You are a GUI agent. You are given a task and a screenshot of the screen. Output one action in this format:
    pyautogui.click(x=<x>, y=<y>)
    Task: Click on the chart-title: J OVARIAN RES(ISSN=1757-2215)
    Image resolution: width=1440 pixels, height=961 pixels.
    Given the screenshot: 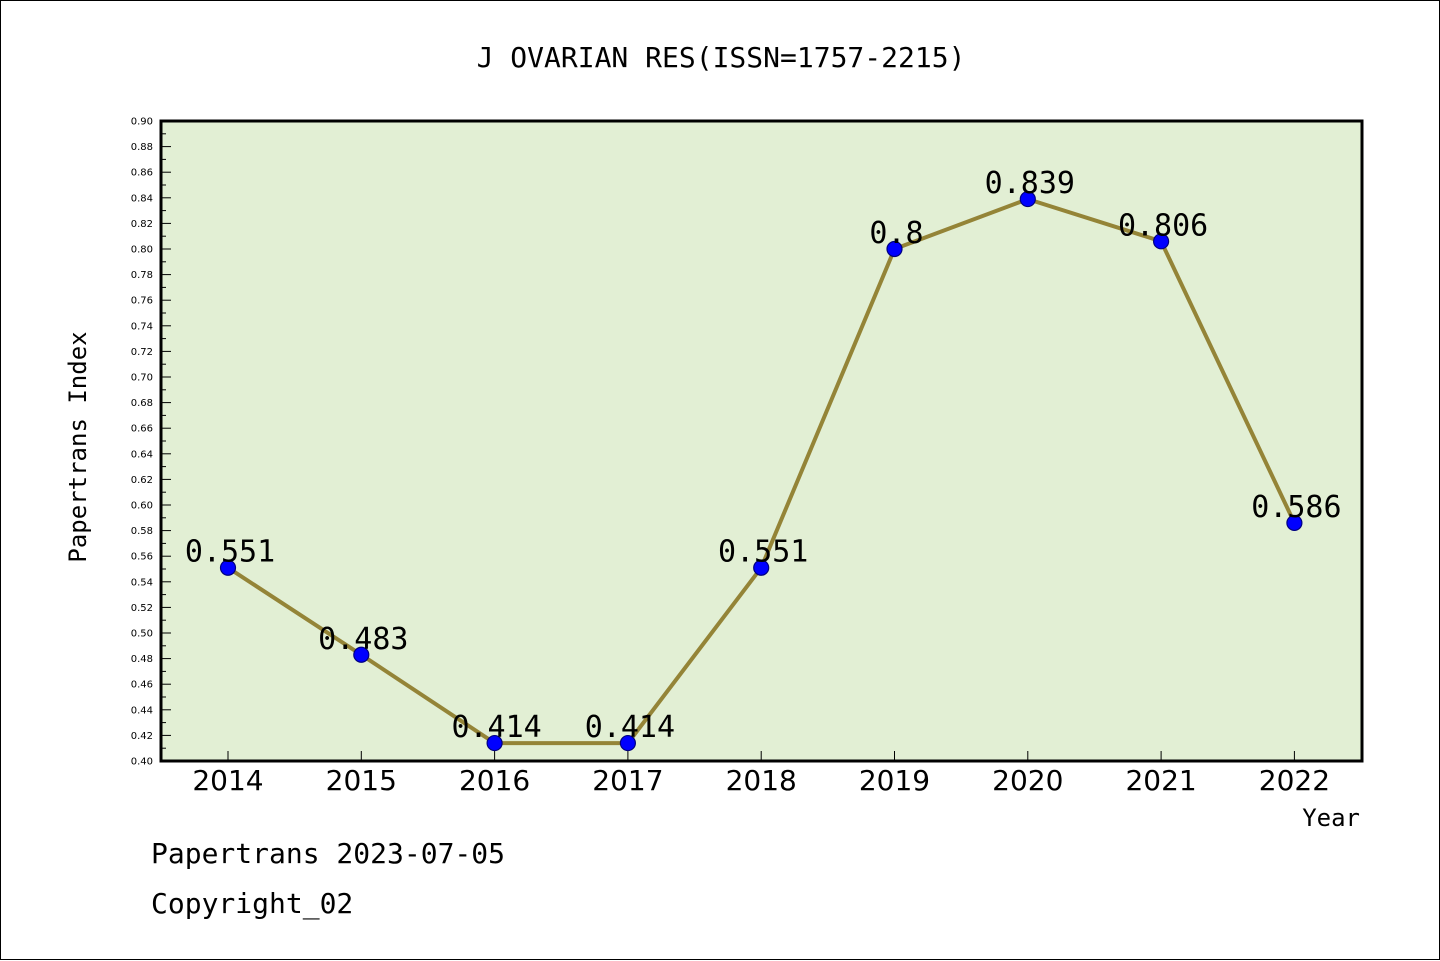 What is the action you would take?
    pyautogui.click(x=721, y=57)
    